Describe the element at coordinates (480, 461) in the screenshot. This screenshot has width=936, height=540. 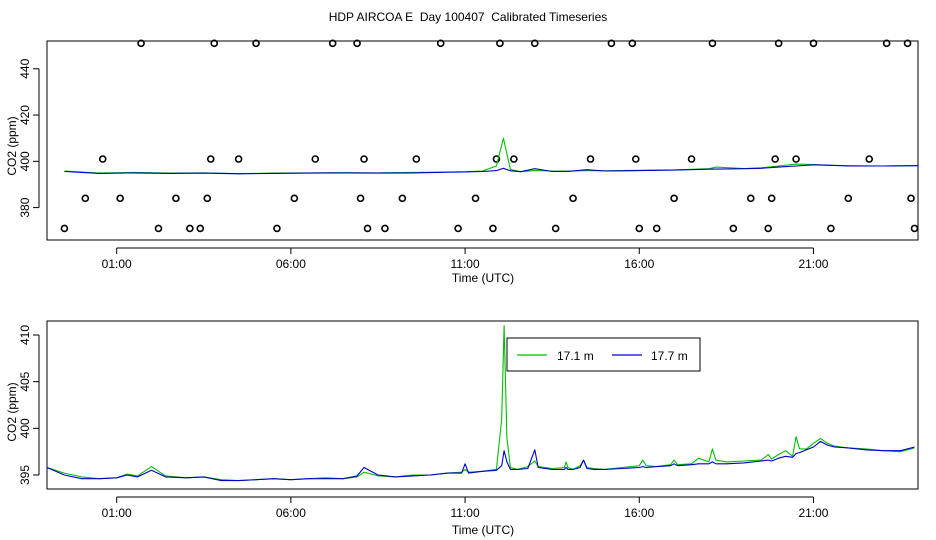
I see `series-line-17-7-m` at that location.